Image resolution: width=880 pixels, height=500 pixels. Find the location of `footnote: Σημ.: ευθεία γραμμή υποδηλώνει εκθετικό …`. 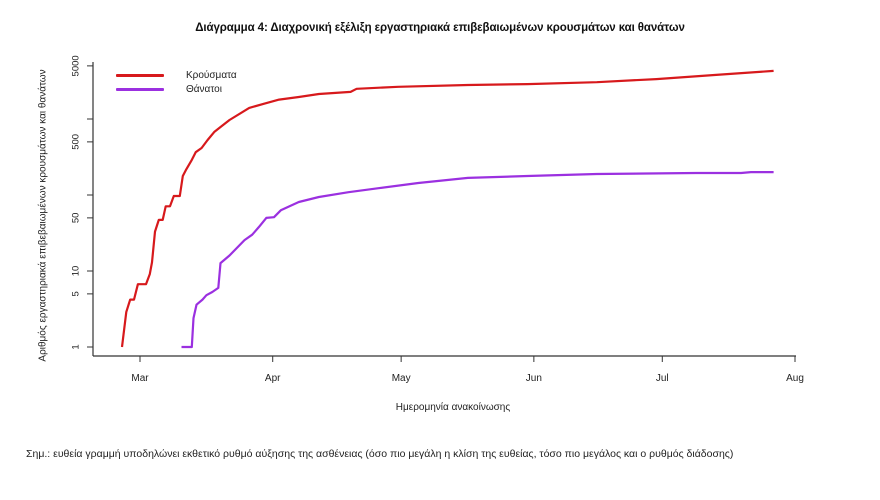

footnote: Σημ.: ευθεία γραμμή υποδηλώνει εκθετικό … is located at coordinates (380, 454).